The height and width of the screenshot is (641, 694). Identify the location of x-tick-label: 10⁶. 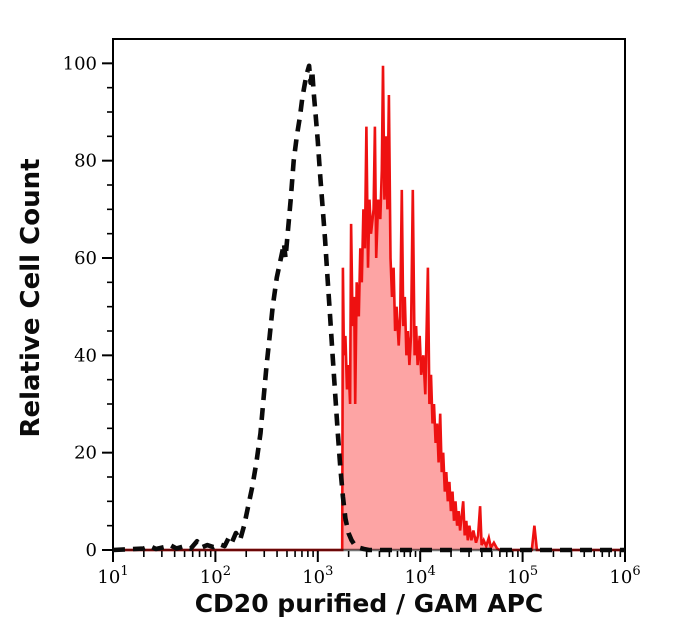
(624, 576).